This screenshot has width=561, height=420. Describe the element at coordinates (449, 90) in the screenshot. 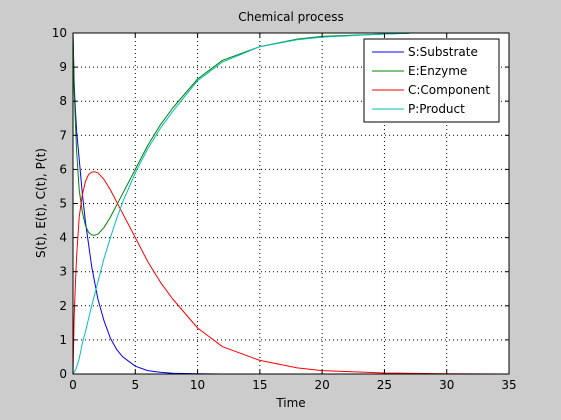

I see `legend-label: C:Component` at that location.